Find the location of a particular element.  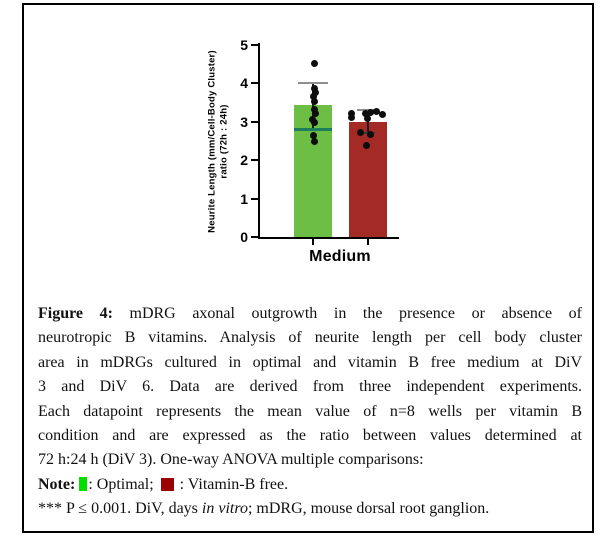

bar-chart-plot-area: 0 1 2 3 4 5 is located at coordinates (319, 141).